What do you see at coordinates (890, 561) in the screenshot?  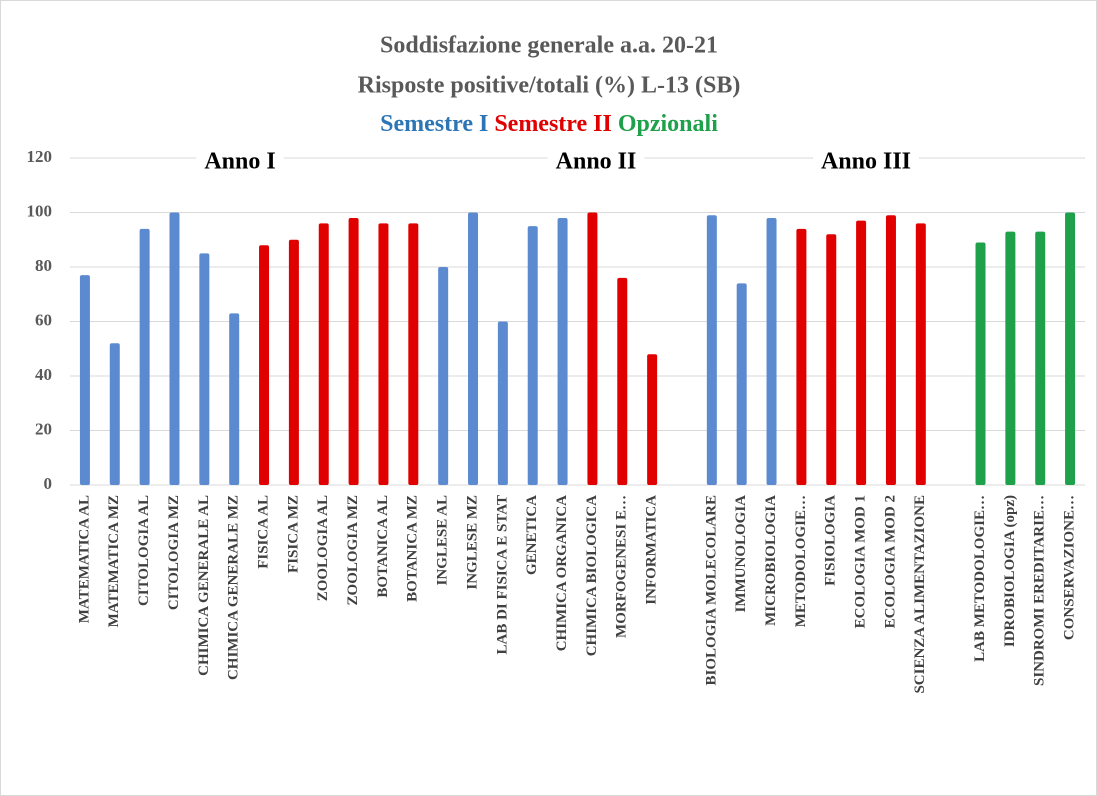 I see `x-tick-label: ECOLOGIA MOD 2` at bounding box center [890, 561].